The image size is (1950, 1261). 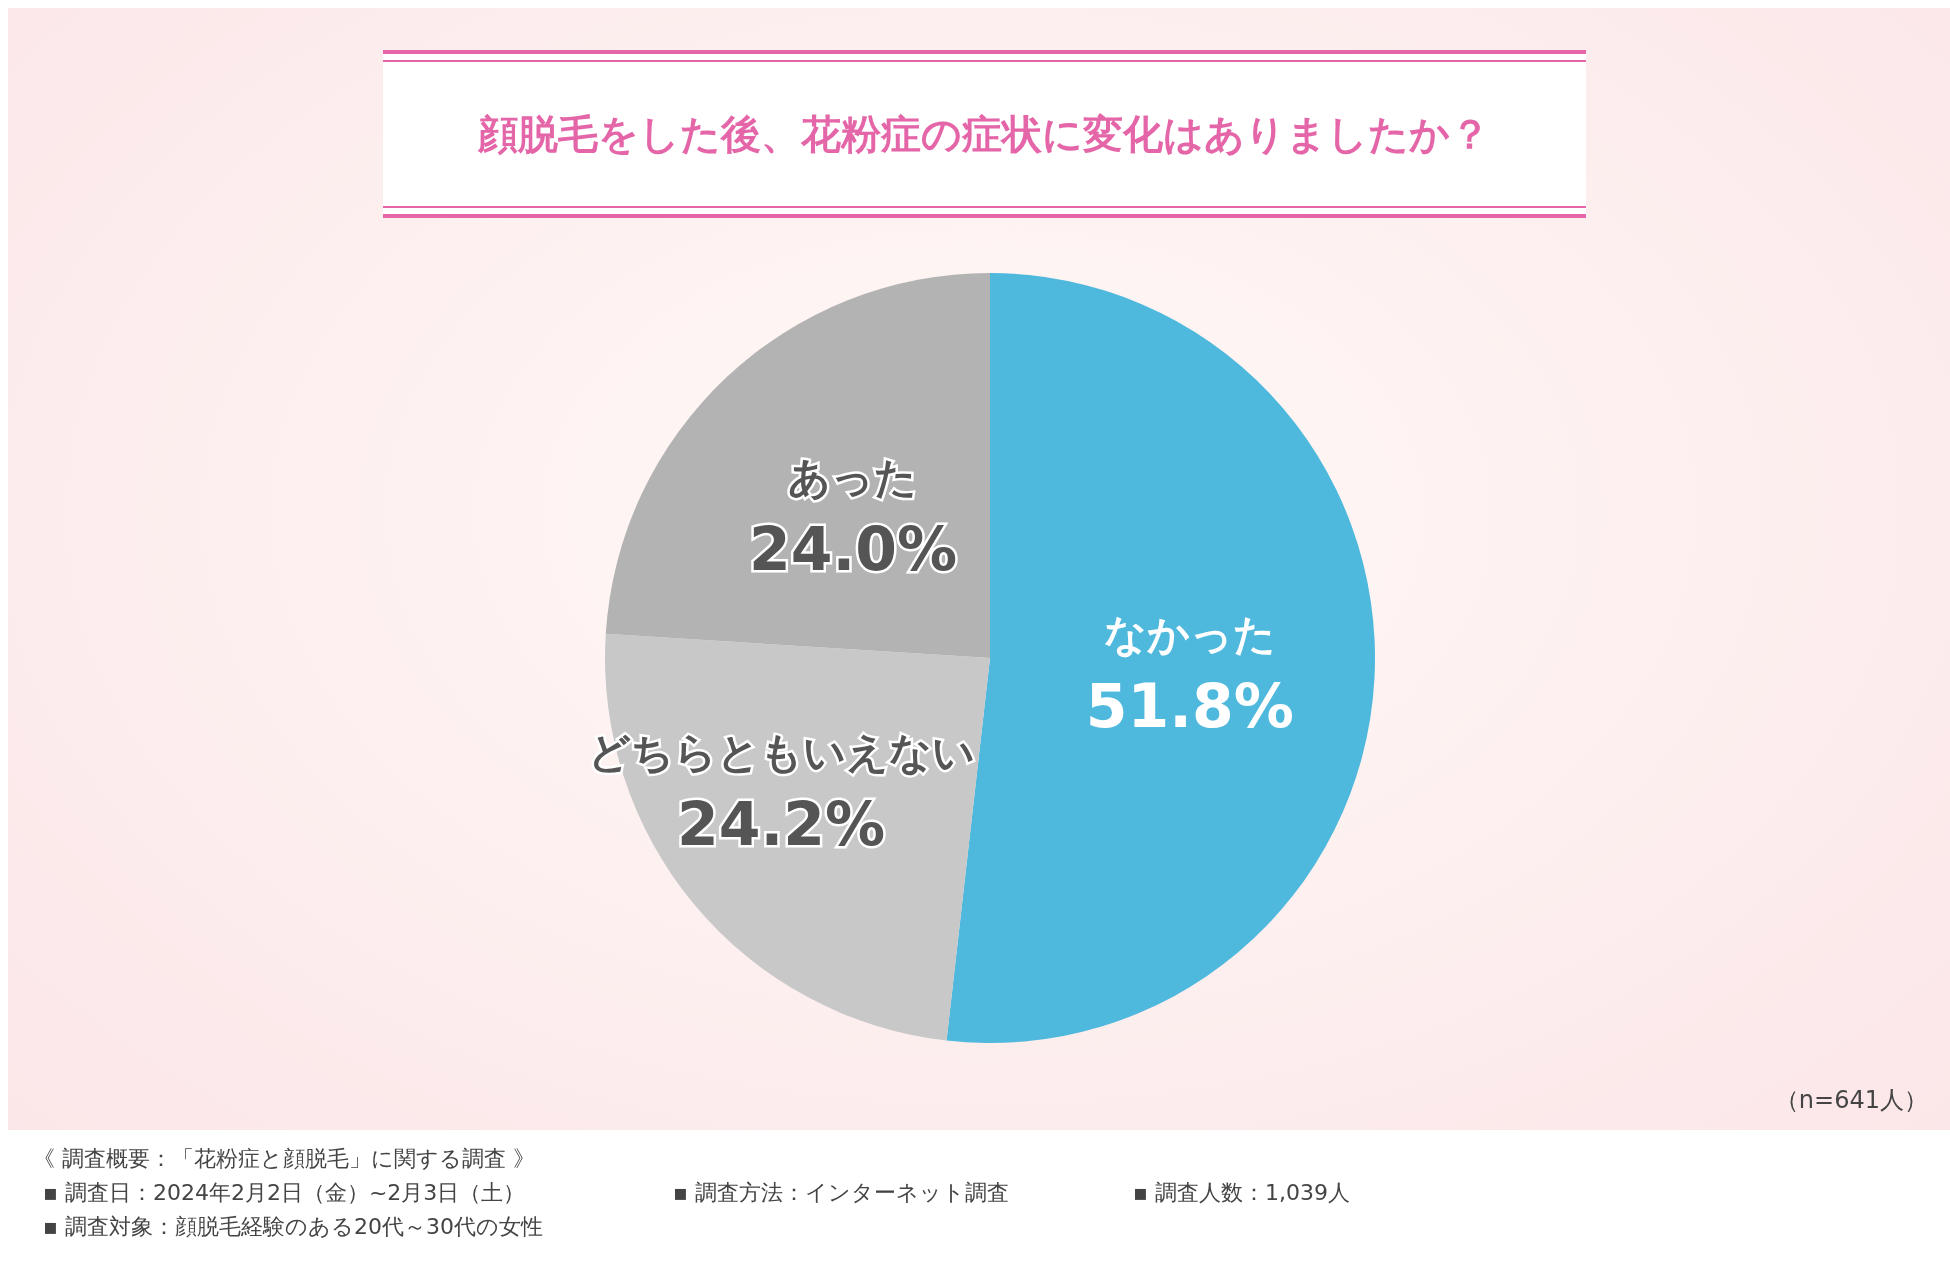 What do you see at coordinates (284, 1158) in the screenshot?
I see `text: 《 調査概要：「花粉症と顔脱毛」に関する調査 》` at bounding box center [284, 1158].